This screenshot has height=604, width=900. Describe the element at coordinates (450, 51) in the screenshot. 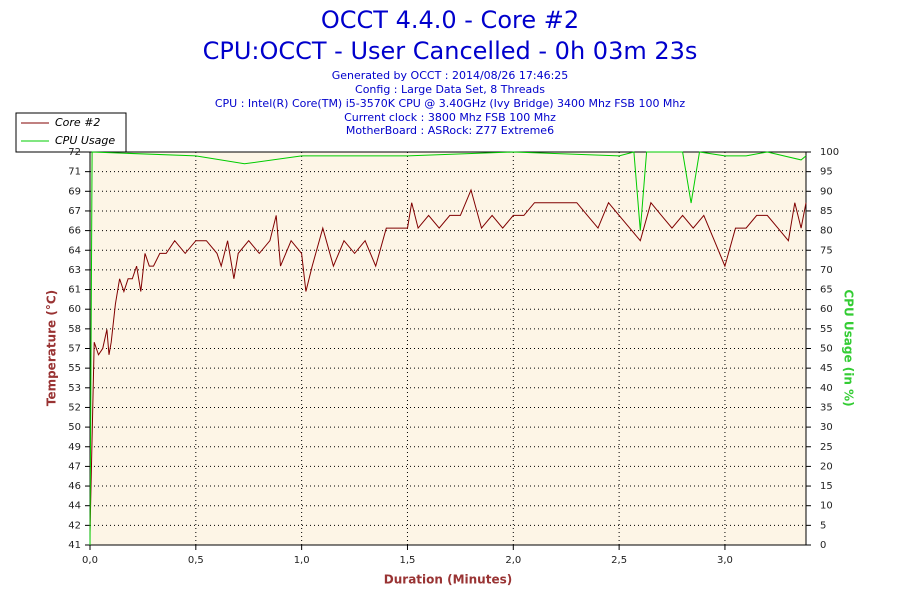

I see `chart-subtitle: CPU:OCCT - User Cancelled - 0h 03m 23s` at that location.